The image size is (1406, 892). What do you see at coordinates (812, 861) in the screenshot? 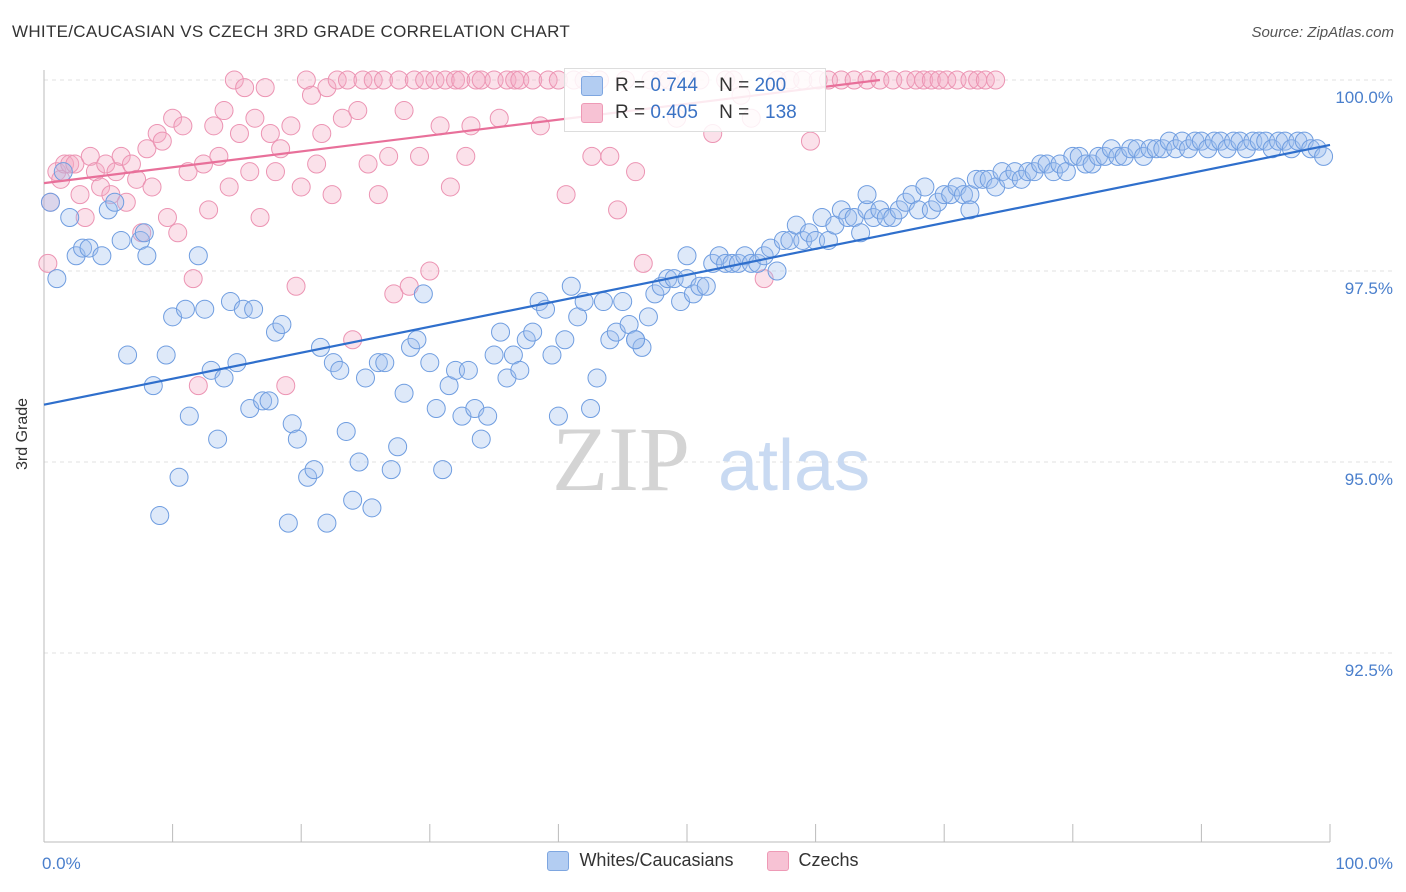
I see `legend-item-czechs: Czechs` at bounding box center [812, 861].